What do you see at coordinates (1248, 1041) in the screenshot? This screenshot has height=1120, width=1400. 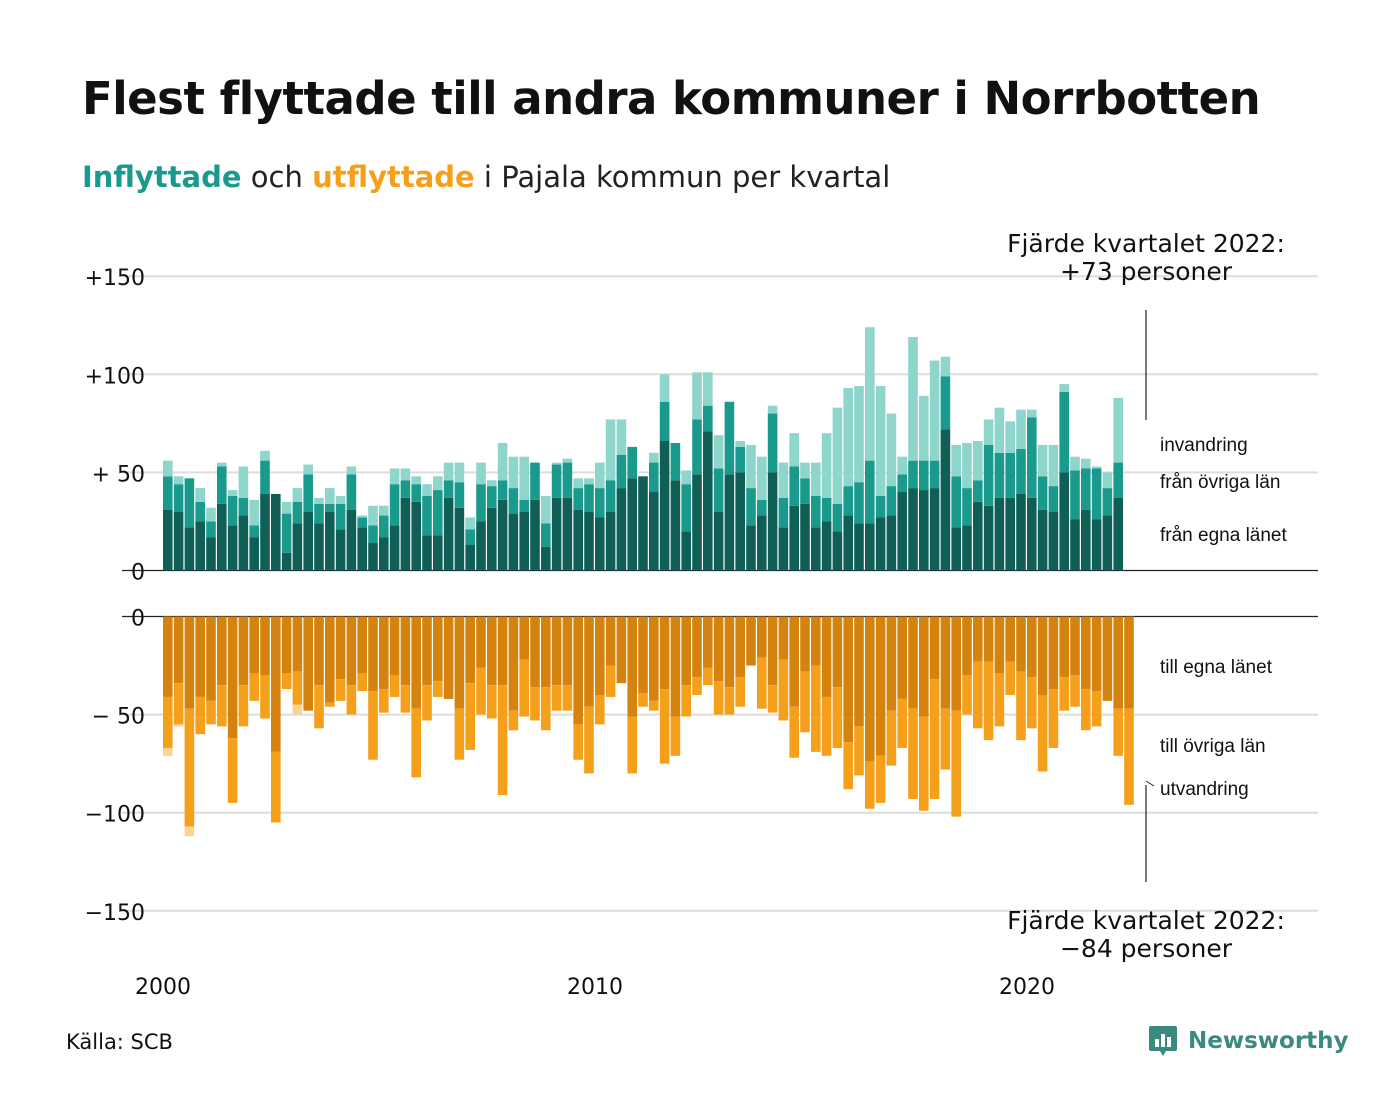 I see `newsworthy-logo: Newsworthy` at bounding box center [1248, 1041].